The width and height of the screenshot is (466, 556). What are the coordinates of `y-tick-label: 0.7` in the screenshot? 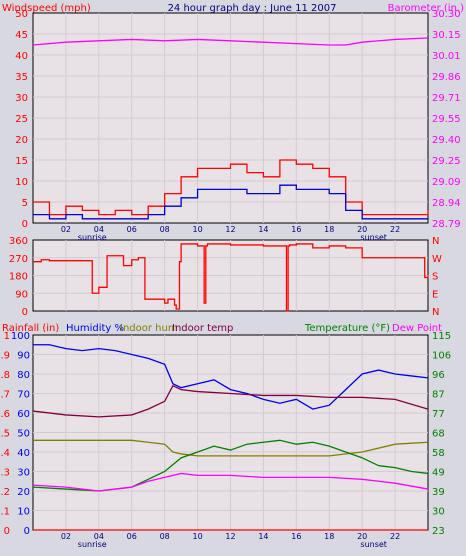 It's located at (5, 395).